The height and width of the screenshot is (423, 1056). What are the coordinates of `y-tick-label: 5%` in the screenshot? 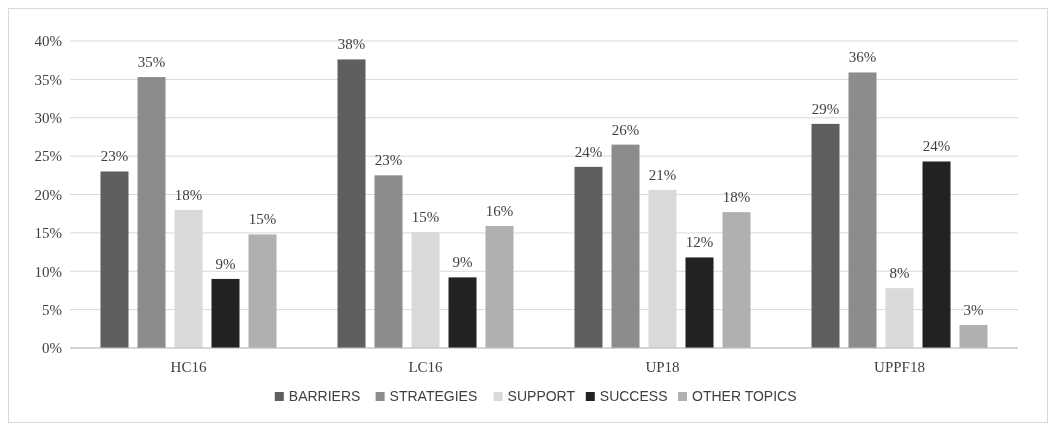 It's located at (52, 309).